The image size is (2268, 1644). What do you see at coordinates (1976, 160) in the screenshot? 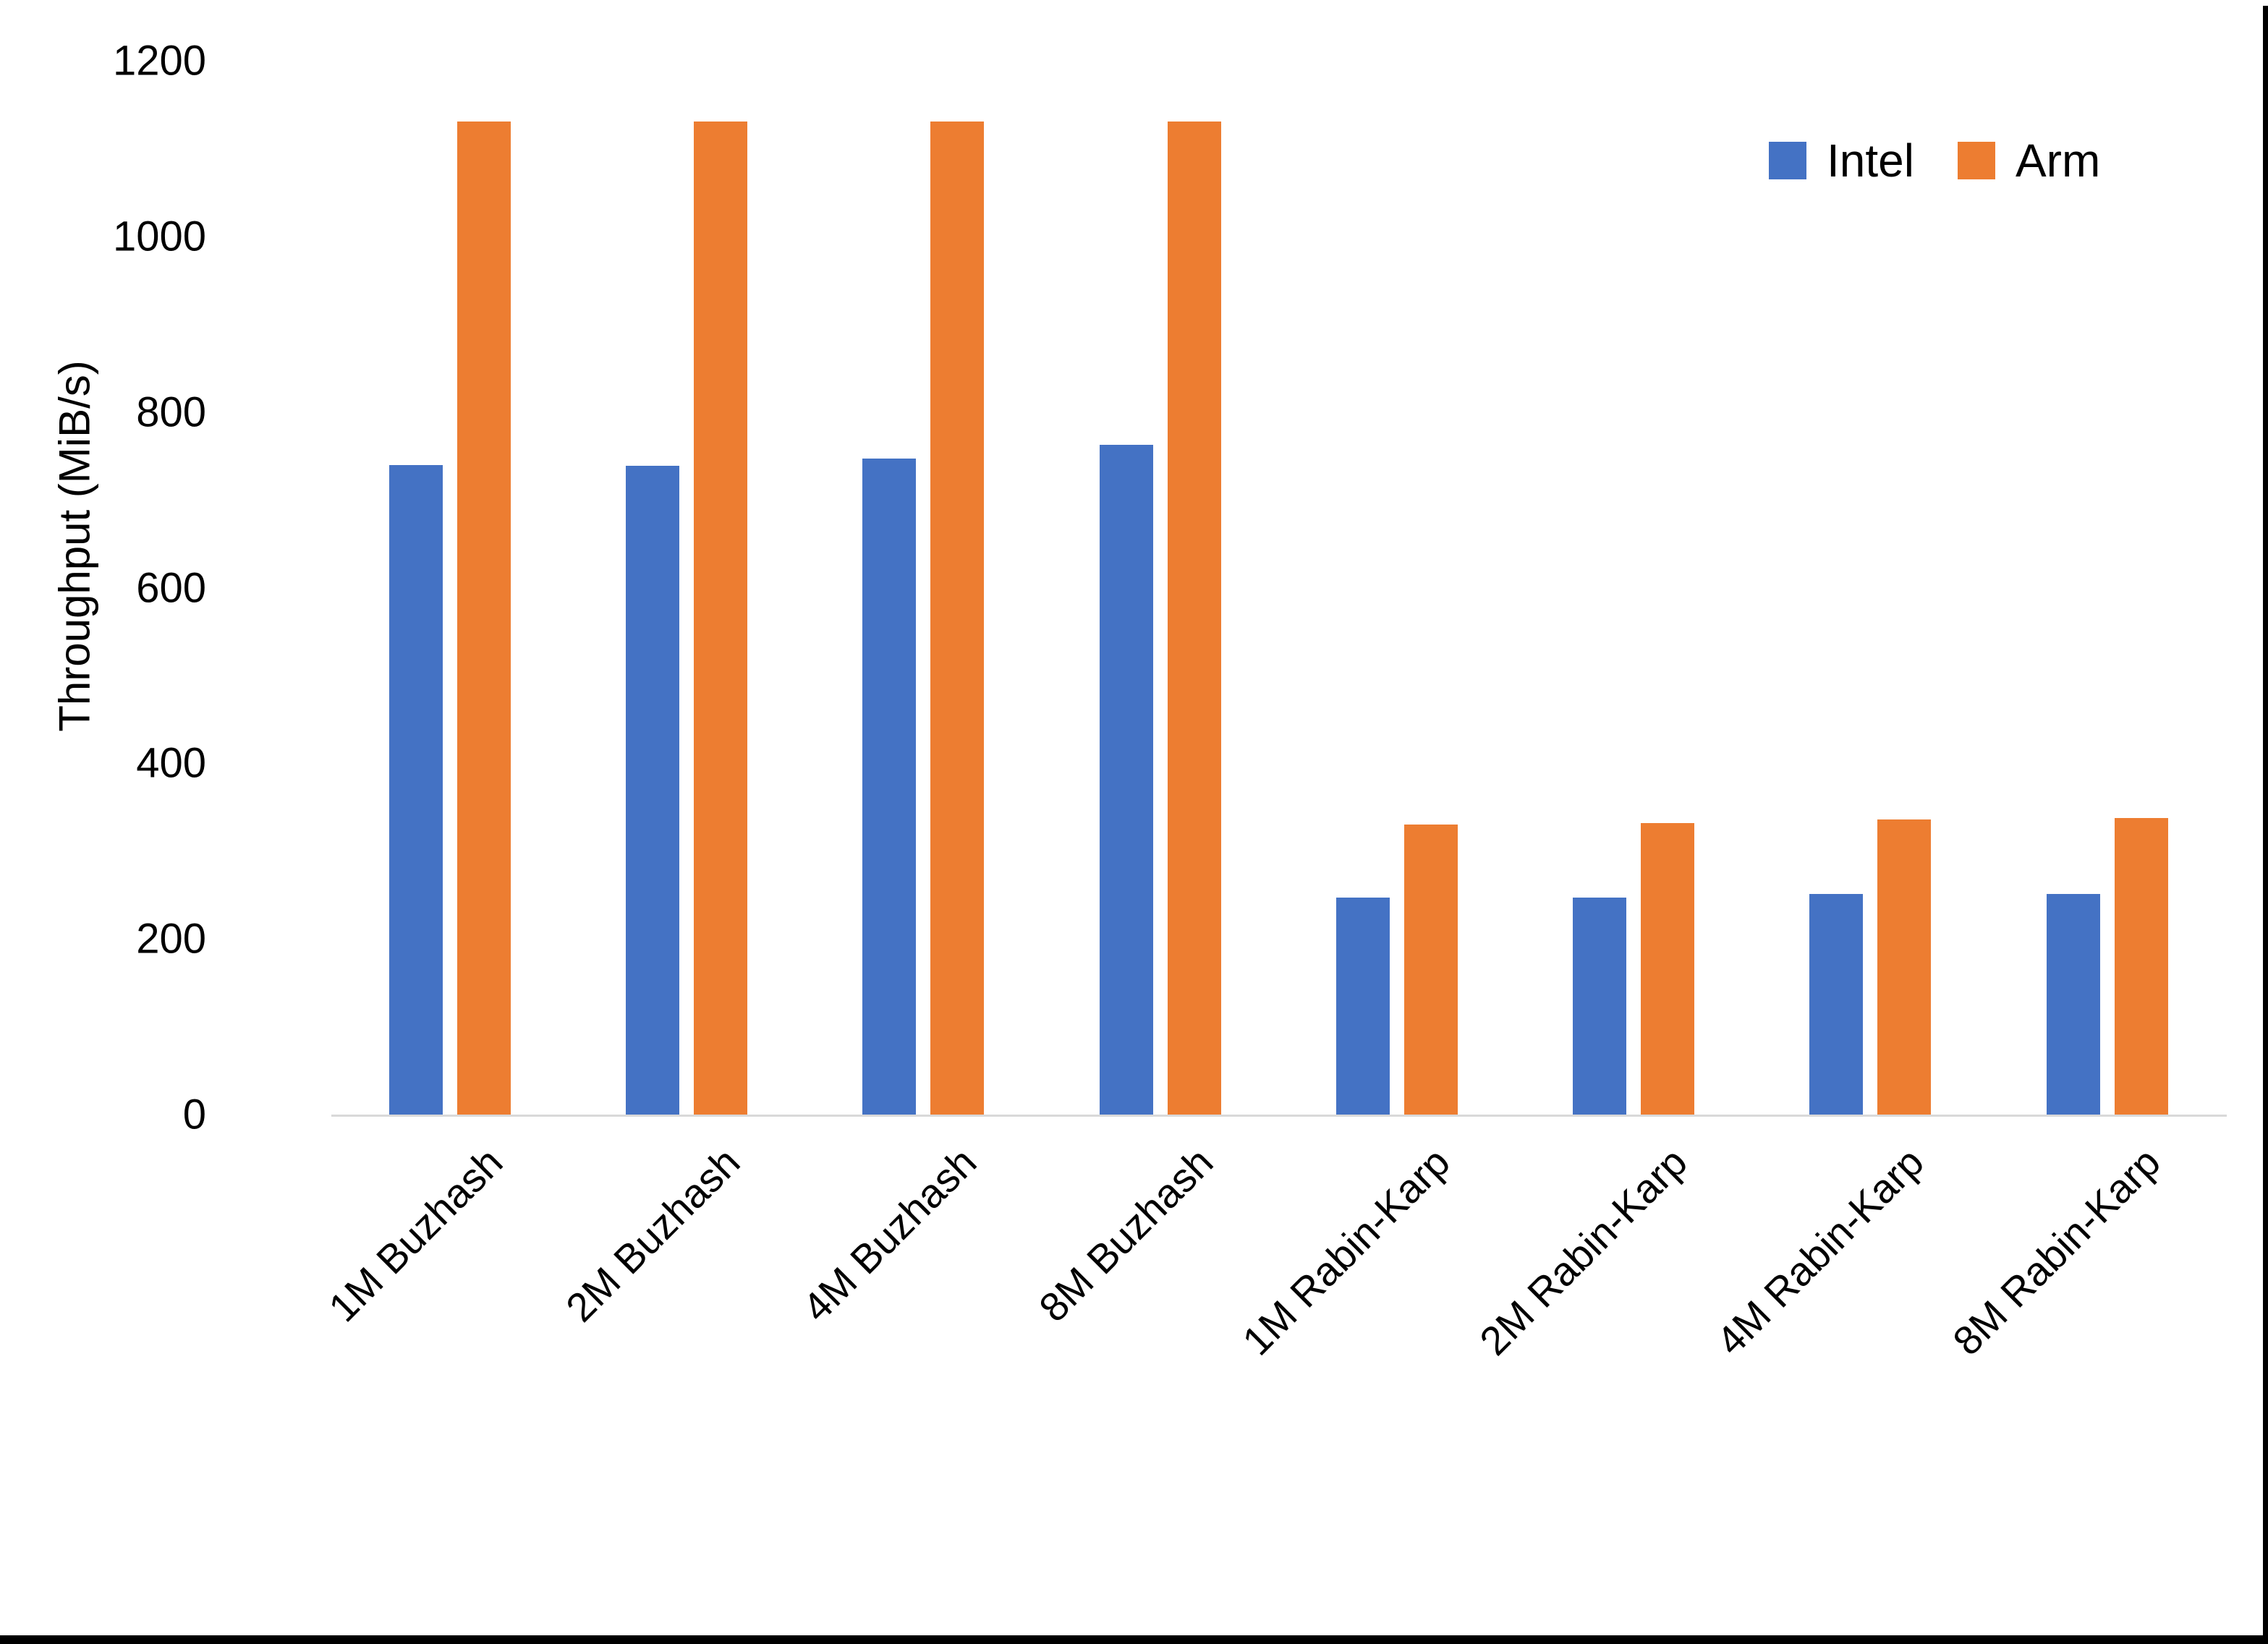
I see `legend-swatch-arm` at bounding box center [1976, 160].